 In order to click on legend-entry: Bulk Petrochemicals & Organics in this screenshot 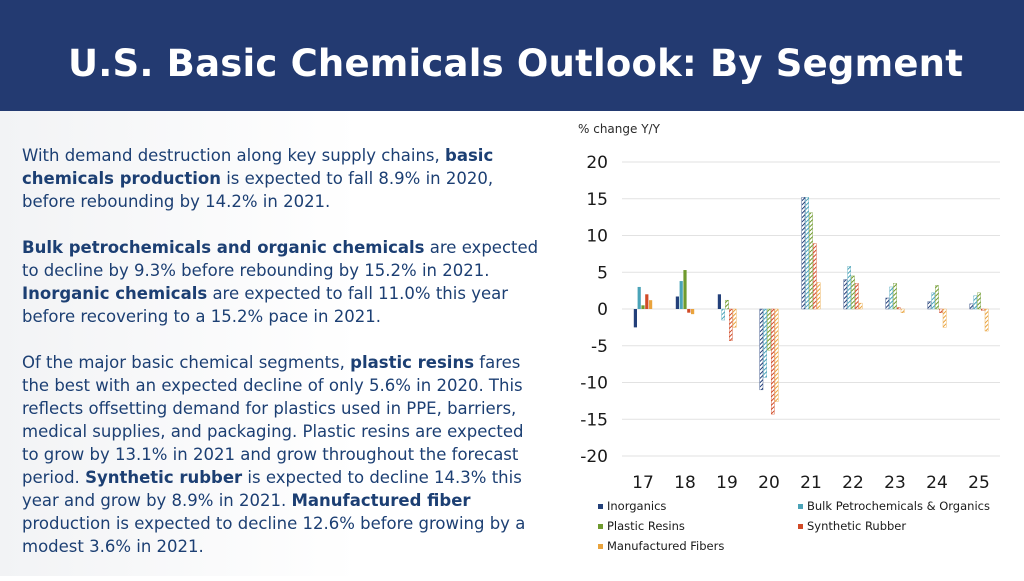, I will do `click(898, 506)`.